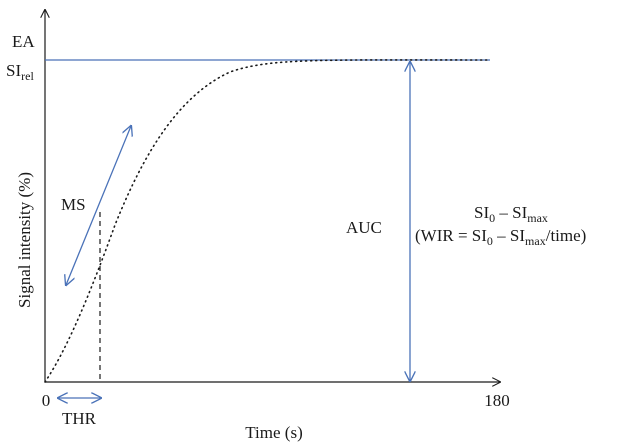 Image resolution: width=642 pixels, height=445 pixels. Describe the element at coordinates (79, 418) in the screenshot. I see `thr-label: THR` at that location.